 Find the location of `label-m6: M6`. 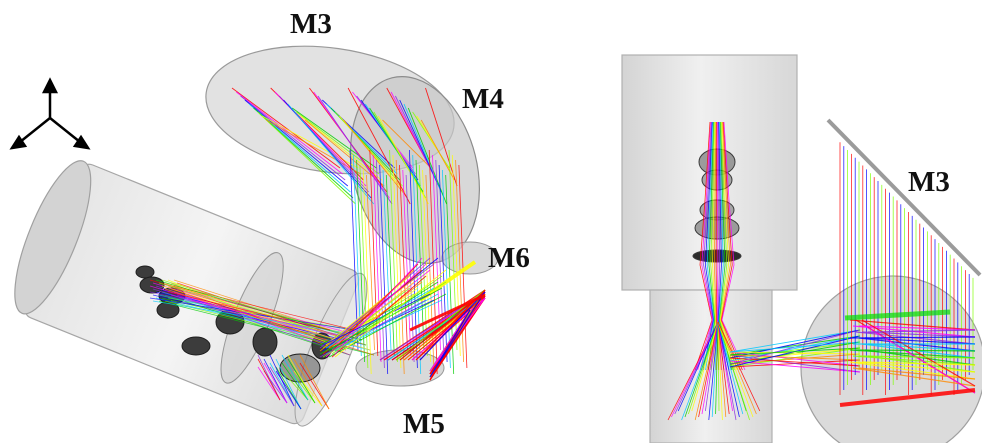

label-m6: M6 is located at coordinates (509, 258).